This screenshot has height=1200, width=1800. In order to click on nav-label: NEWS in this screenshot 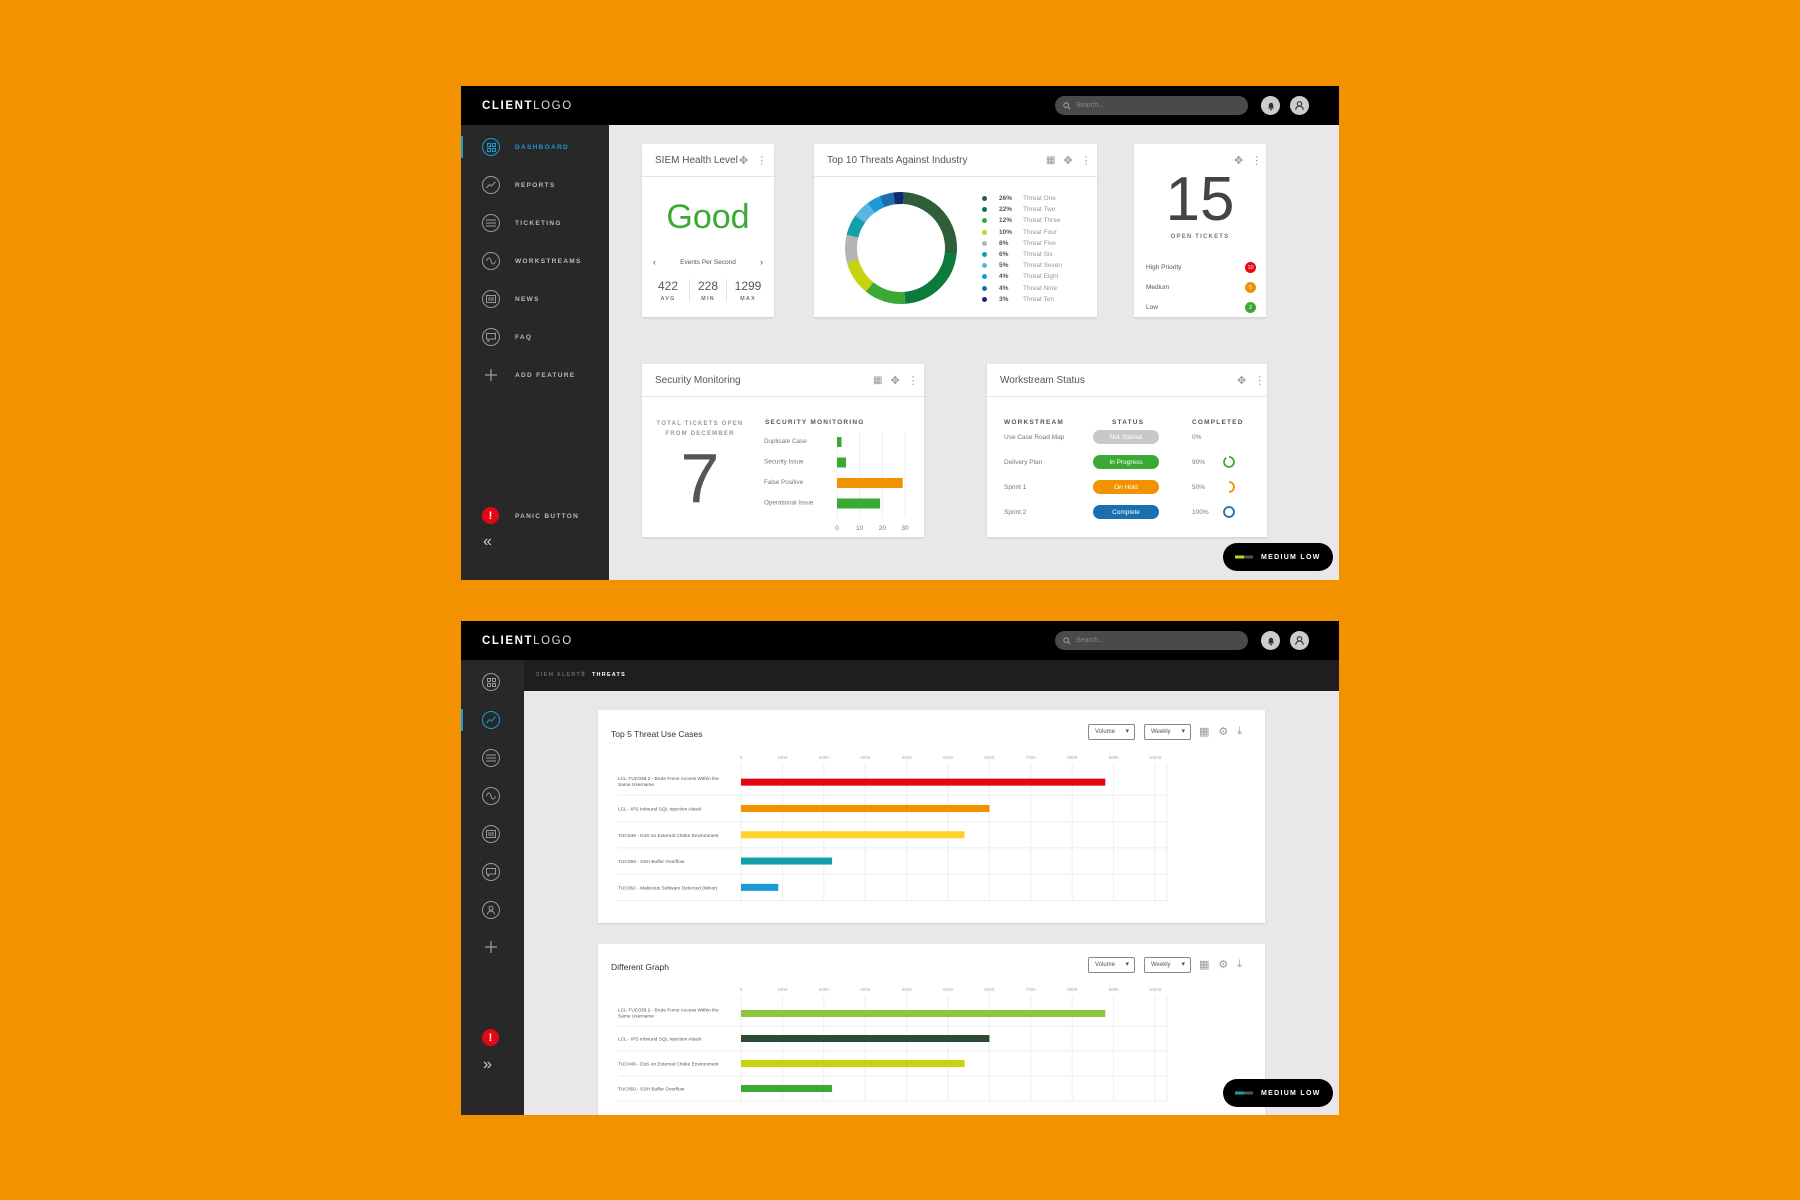, I will do `click(527, 299)`.